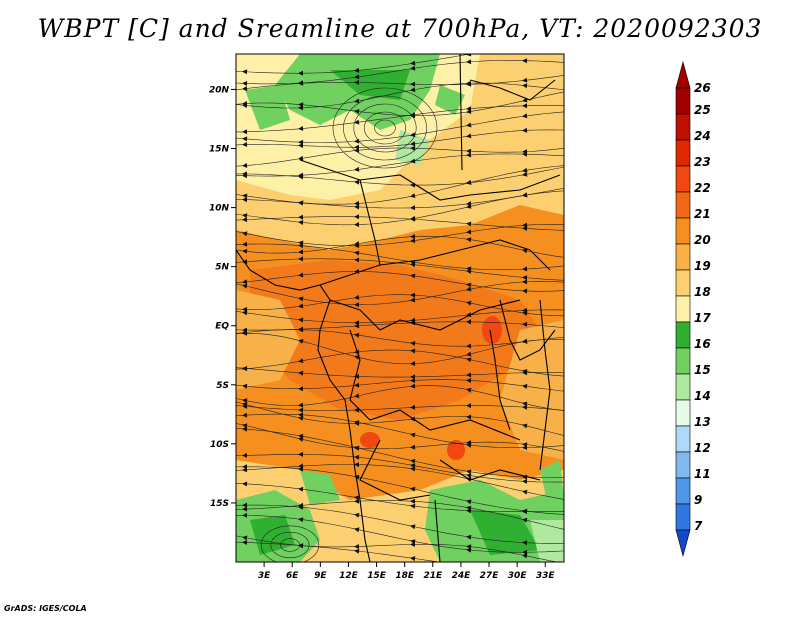 The image size is (800, 618). What do you see at coordinates (290, 545) in the screenshot?
I see `streamline-vortex` at bounding box center [290, 545].